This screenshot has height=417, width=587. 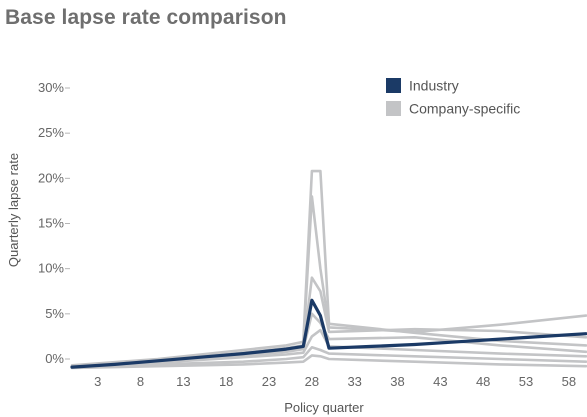 I want to click on legend-label: Company-specific, so click(x=464, y=109).